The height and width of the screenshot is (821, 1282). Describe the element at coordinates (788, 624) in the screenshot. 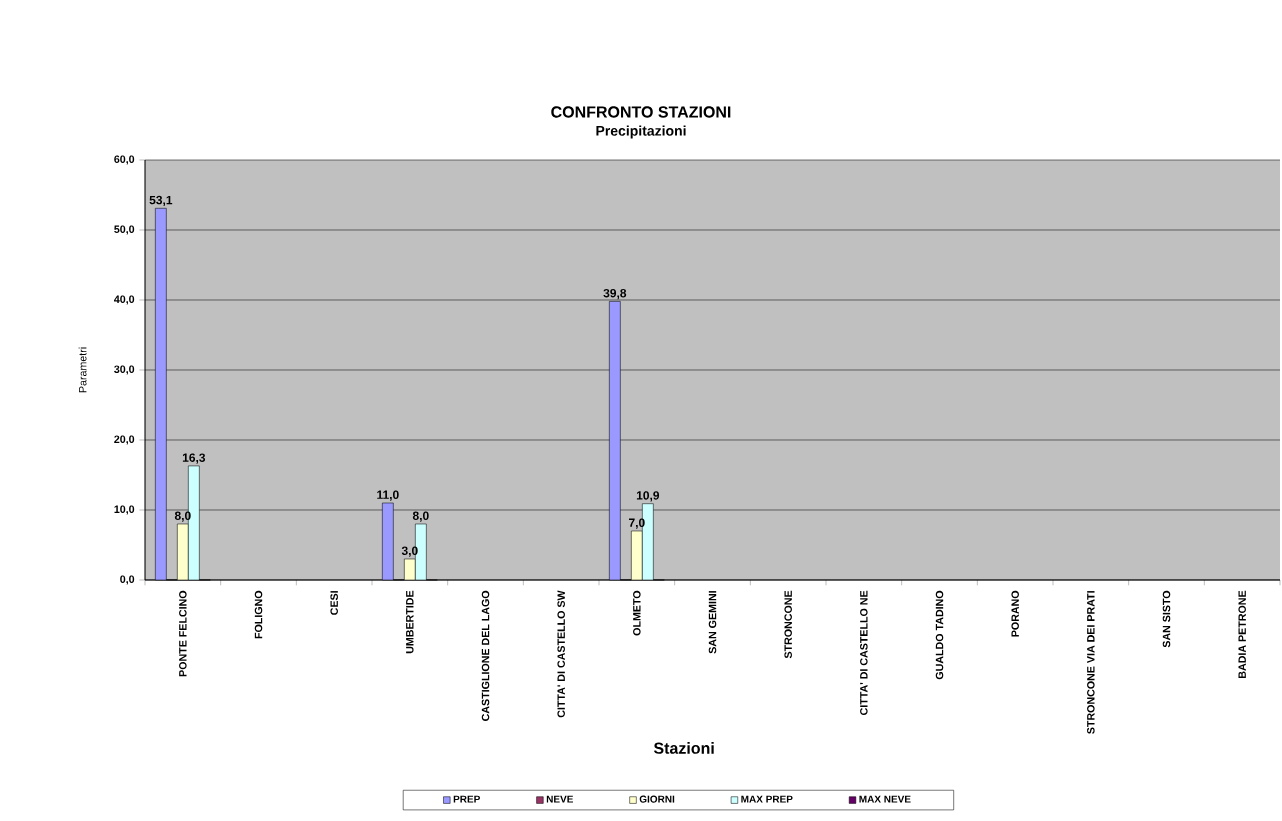

I see `x-tick-label: STRONCONE` at that location.